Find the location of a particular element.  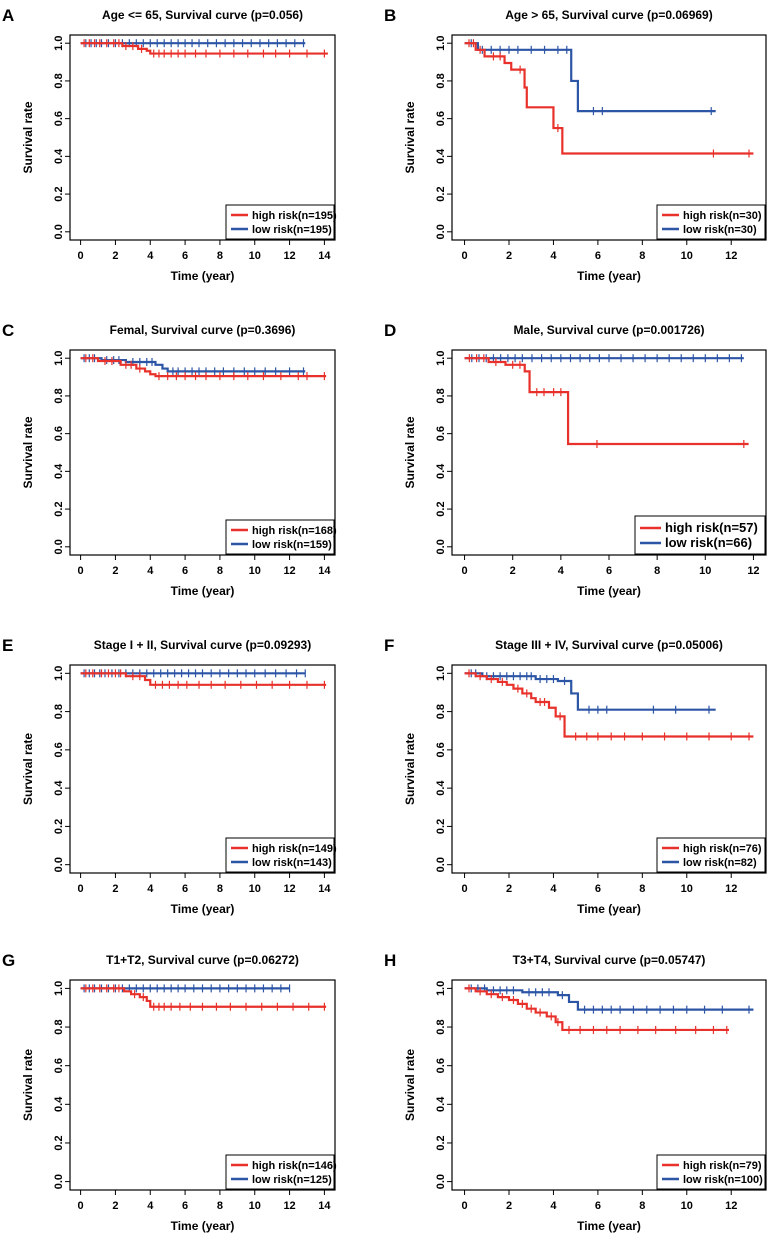

legend: high risk(n=30) low risk(n=30) is located at coordinates (711, 222).